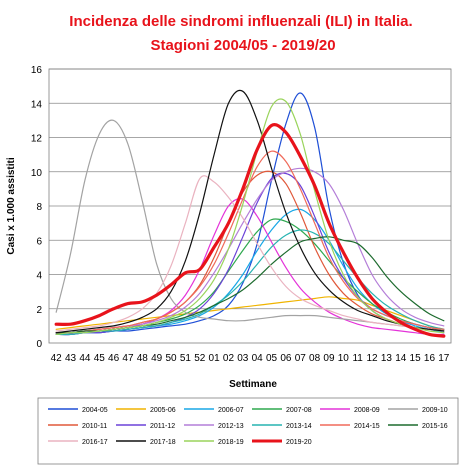 The height and width of the screenshot is (470, 470). What do you see at coordinates (128, 358) in the screenshot?
I see `x-tick-label: 47` at bounding box center [128, 358].